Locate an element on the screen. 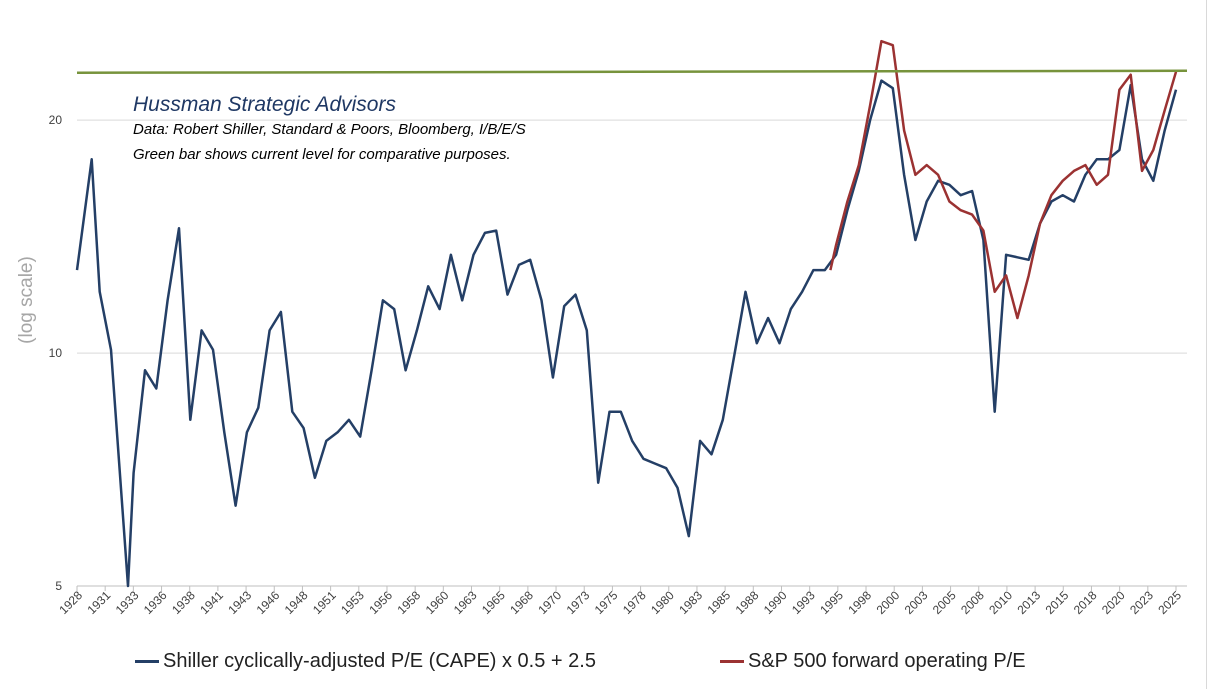 The image size is (1207, 689). x-tick-label: 1973 is located at coordinates (578, 602).